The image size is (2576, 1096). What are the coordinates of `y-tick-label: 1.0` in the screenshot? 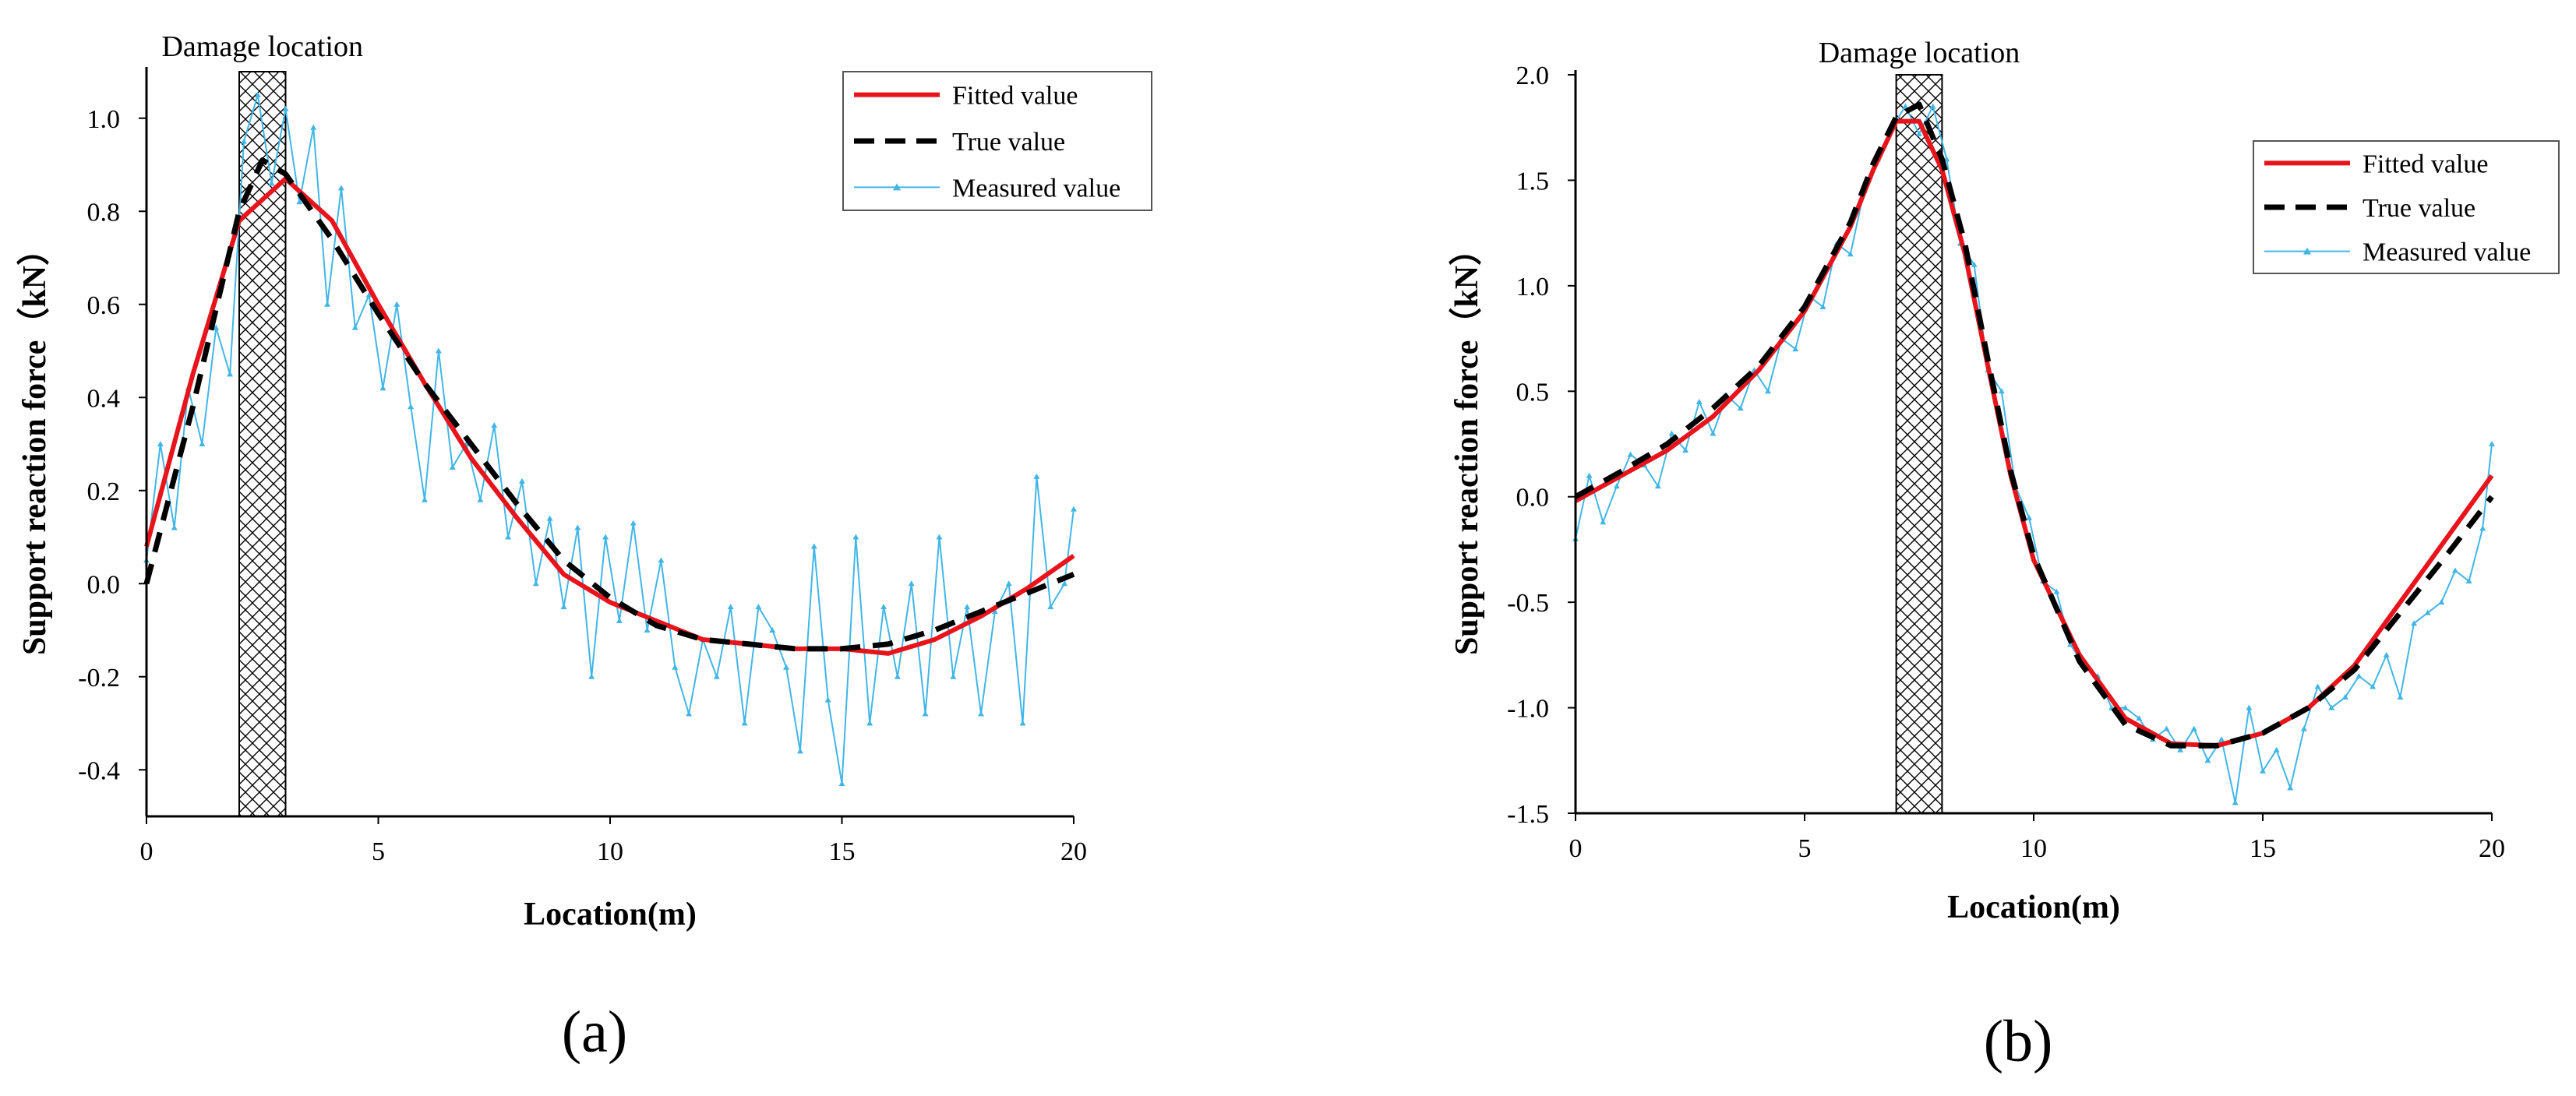 It's located at (104, 120).